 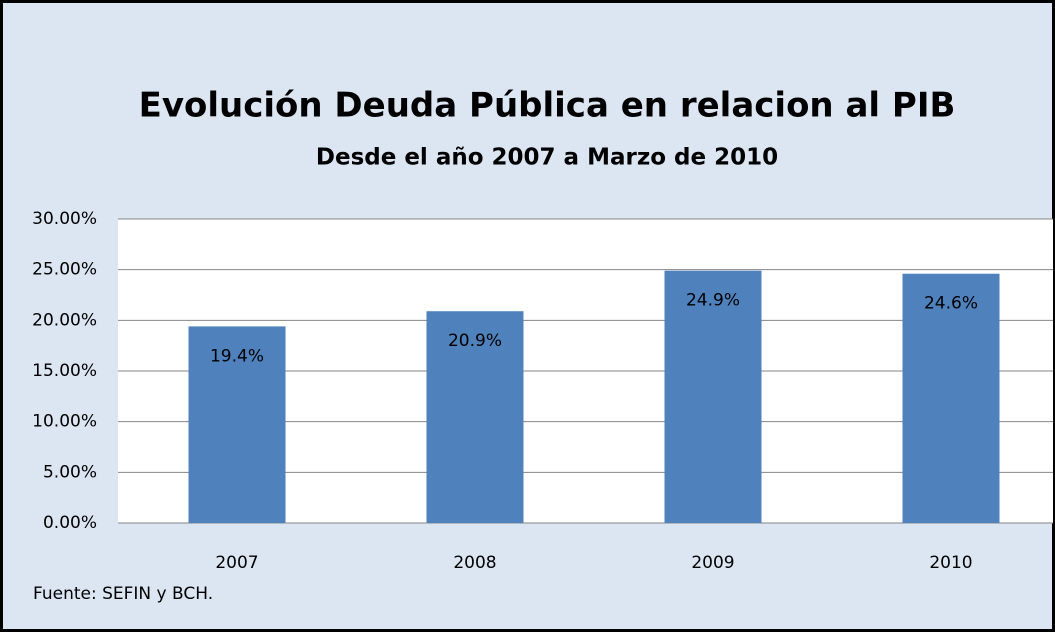 What do you see at coordinates (713, 301) in the screenshot?
I see `data-label: 24.9%` at bounding box center [713, 301].